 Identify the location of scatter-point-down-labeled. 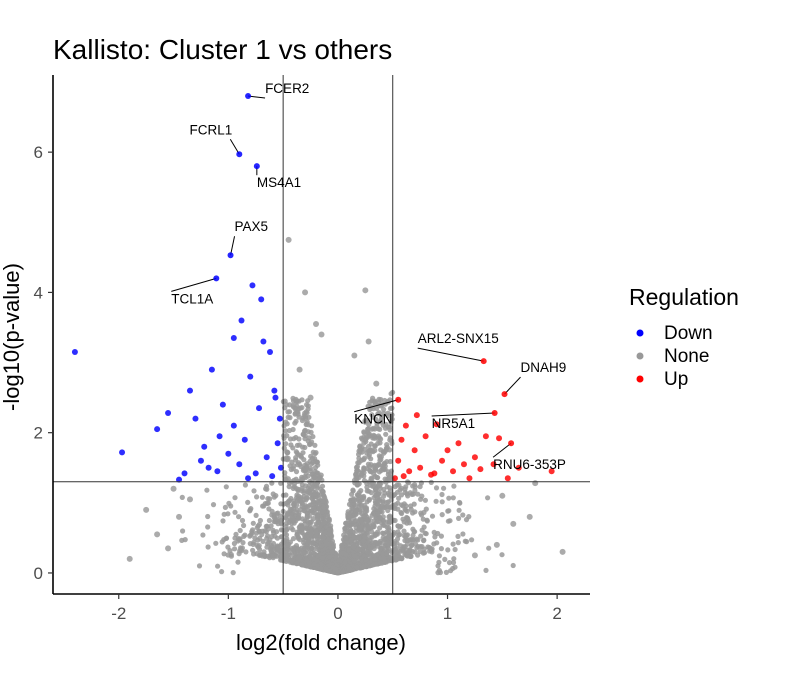
(239, 154).